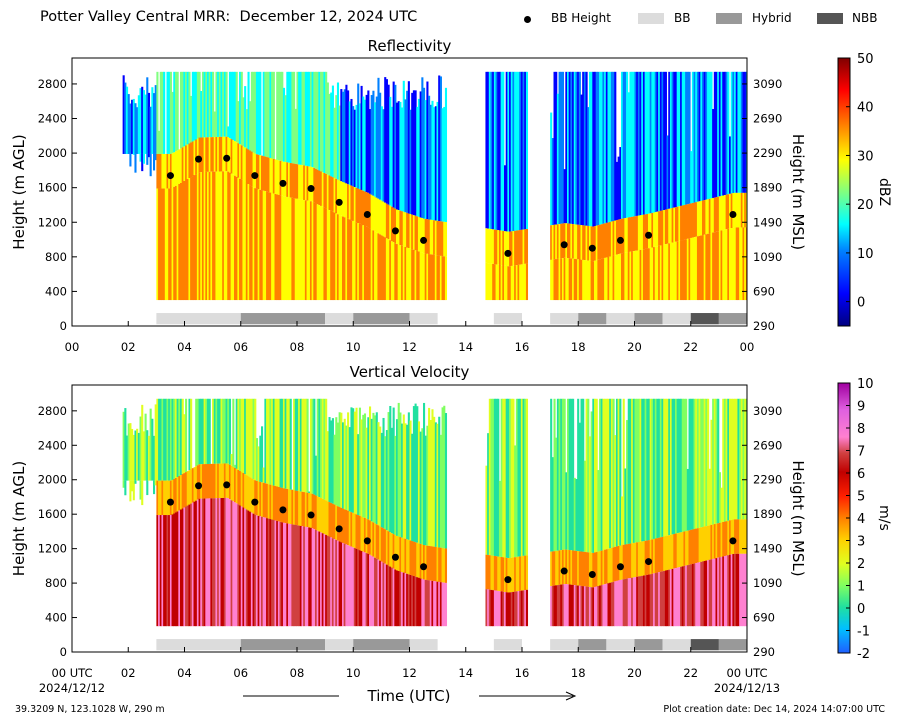  I want to click on y-right-tick-label: 2290, so click(767, 153).